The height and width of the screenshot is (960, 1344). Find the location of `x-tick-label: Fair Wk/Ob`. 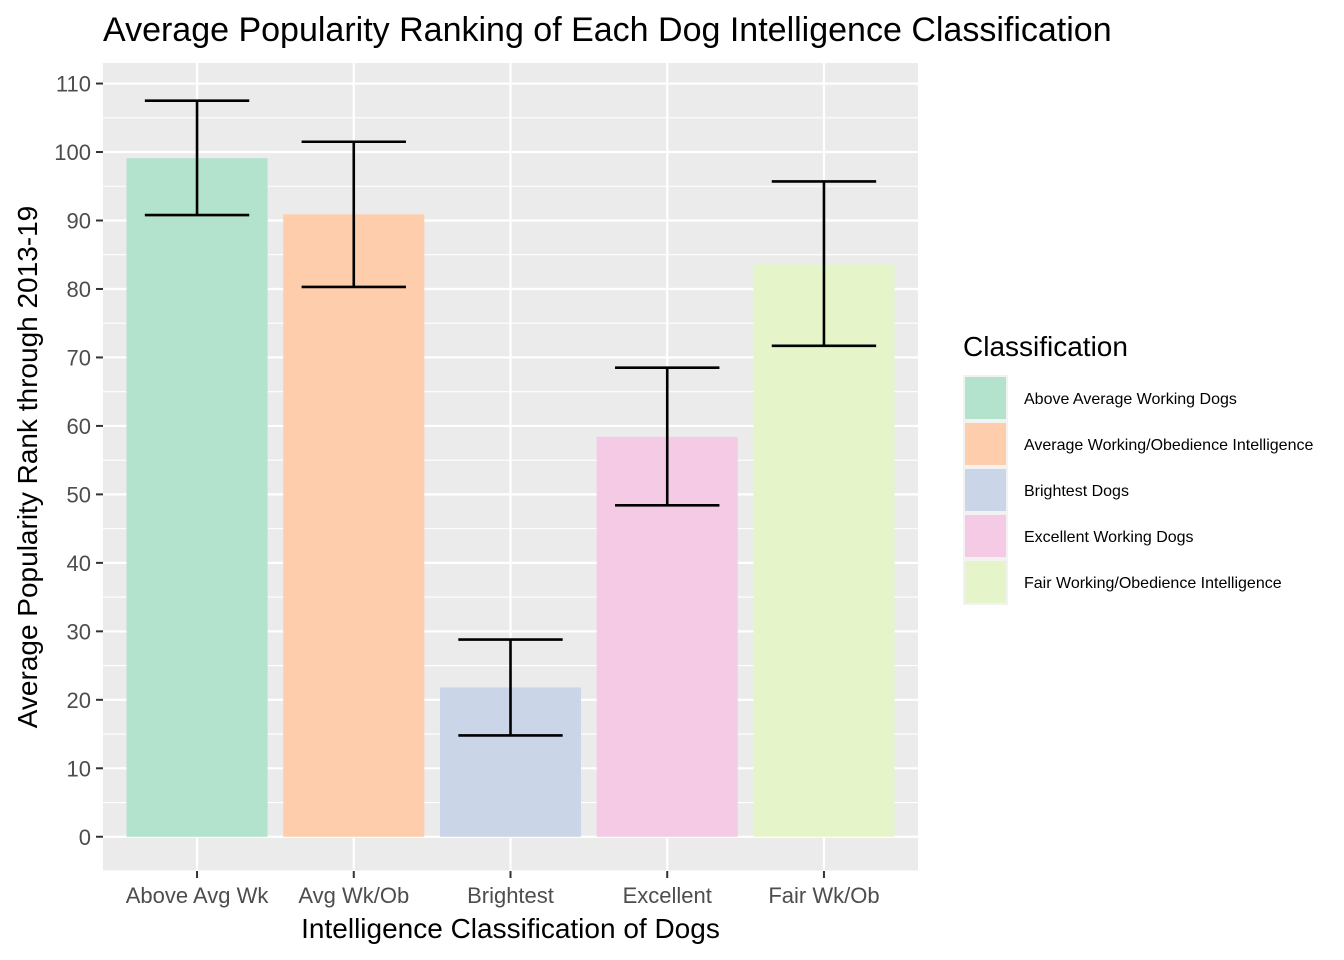

x-tick-label: Fair Wk/Ob is located at coordinates (823, 895).